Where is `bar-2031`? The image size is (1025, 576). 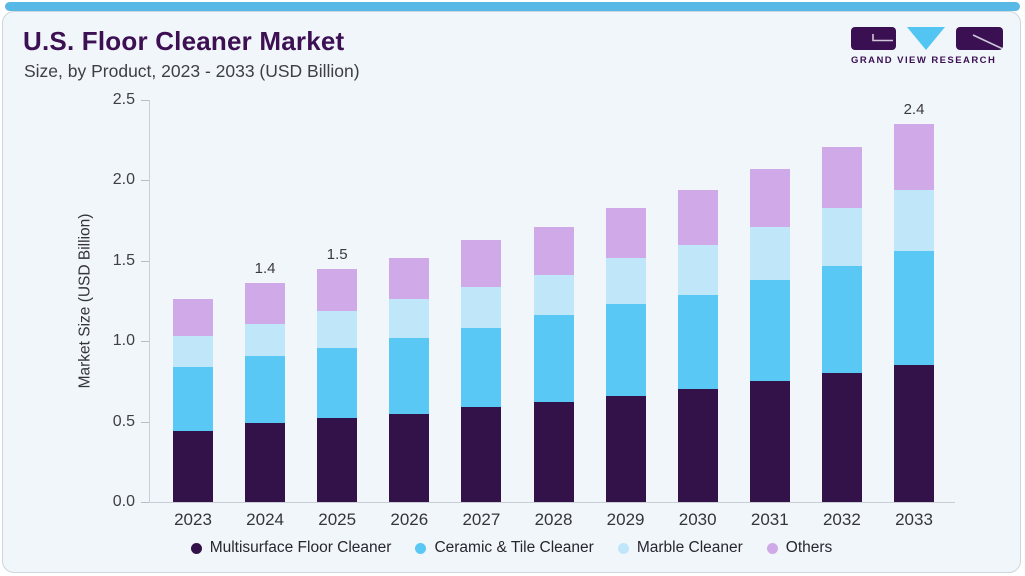
bar-2031 is located at coordinates (769, 335).